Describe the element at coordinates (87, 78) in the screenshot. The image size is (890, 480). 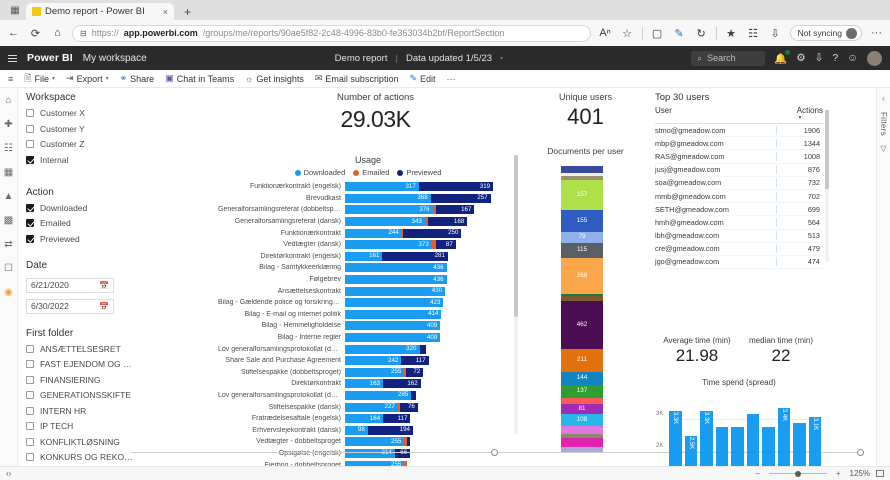
I see `export-menu-button: ⇥ Export ▾` at that location.